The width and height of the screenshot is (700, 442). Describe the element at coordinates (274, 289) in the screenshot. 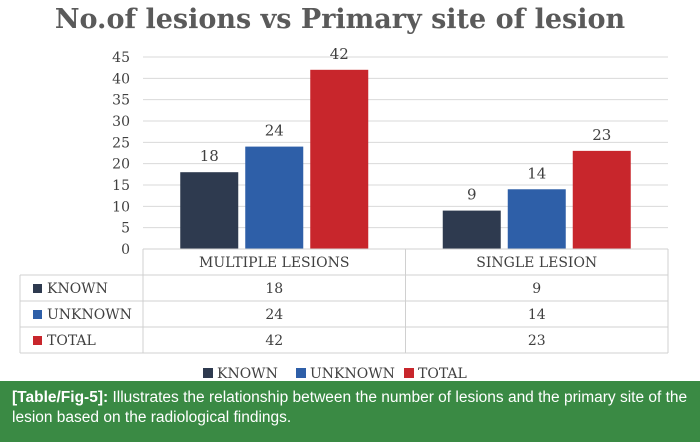

I see `table-cell: 18` at that location.